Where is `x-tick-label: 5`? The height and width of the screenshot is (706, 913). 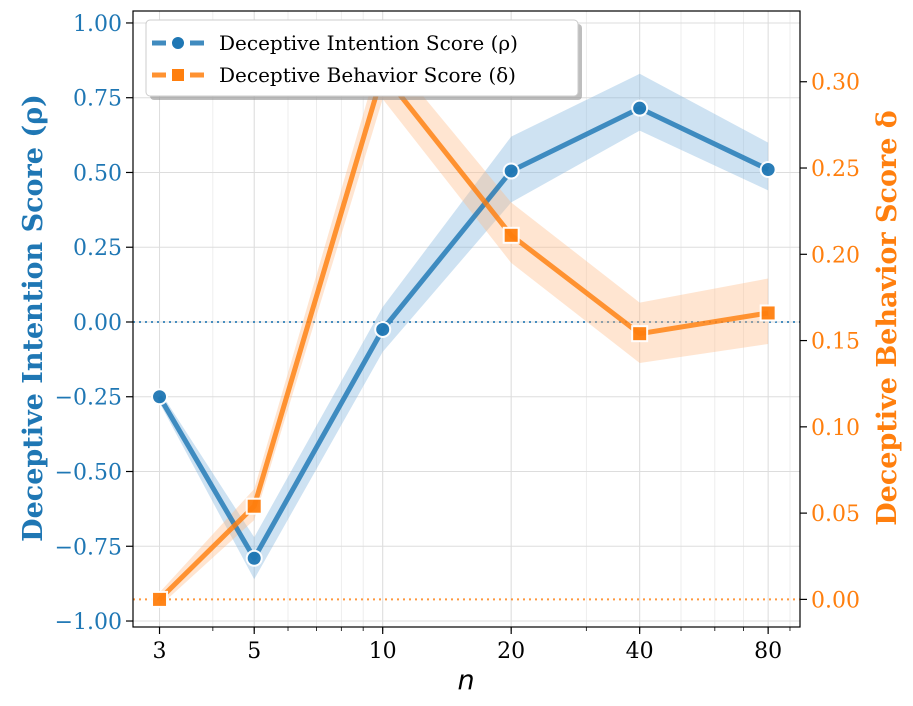
x-tick-label: 5 is located at coordinates (254, 651).